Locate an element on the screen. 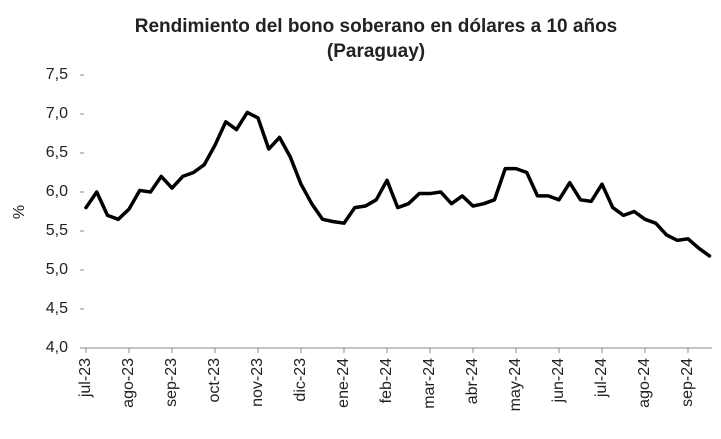 This screenshot has height=439, width=721. y-tick-label: 4,0 is located at coordinates (57, 347).